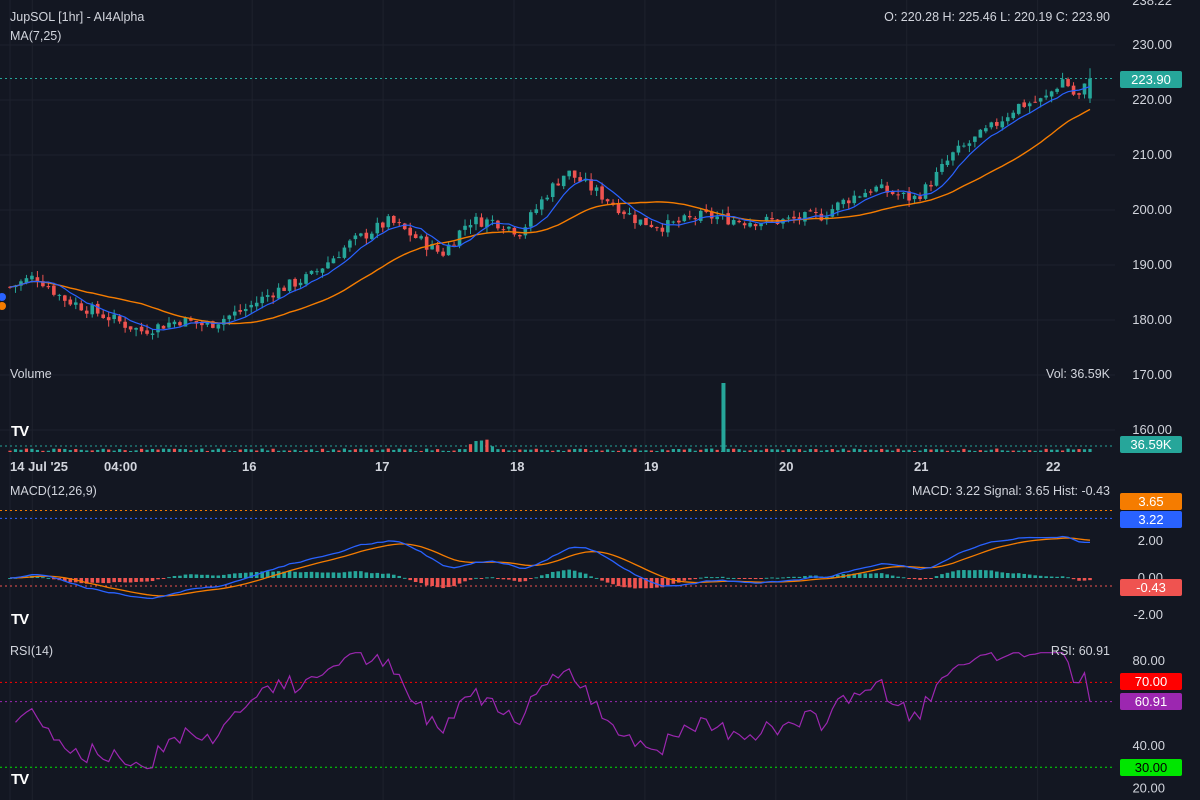 The height and width of the screenshot is (800, 1200). What do you see at coordinates (1053, 466) in the screenshot?
I see `time-tick: 22` at bounding box center [1053, 466].